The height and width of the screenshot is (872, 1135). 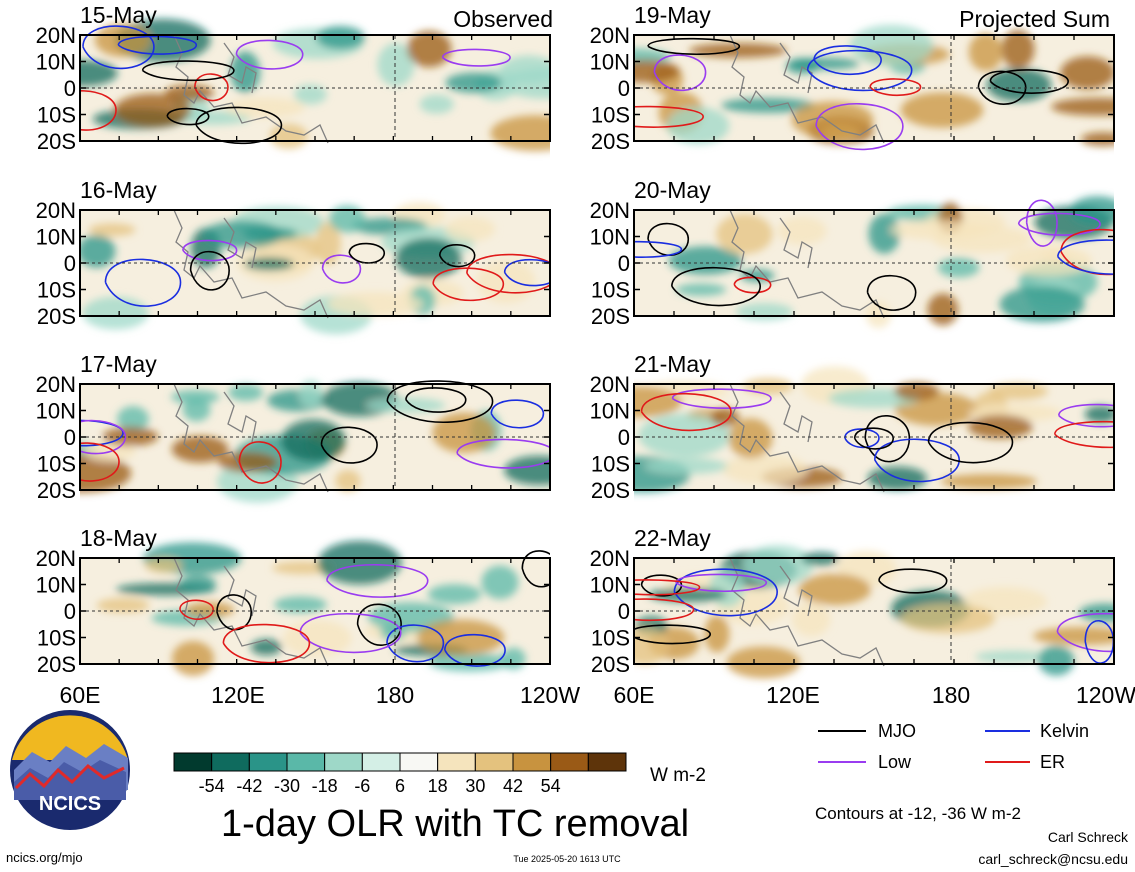 What do you see at coordinates (503, 19) in the screenshot?
I see `panel-tag: Observed` at bounding box center [503, 19].